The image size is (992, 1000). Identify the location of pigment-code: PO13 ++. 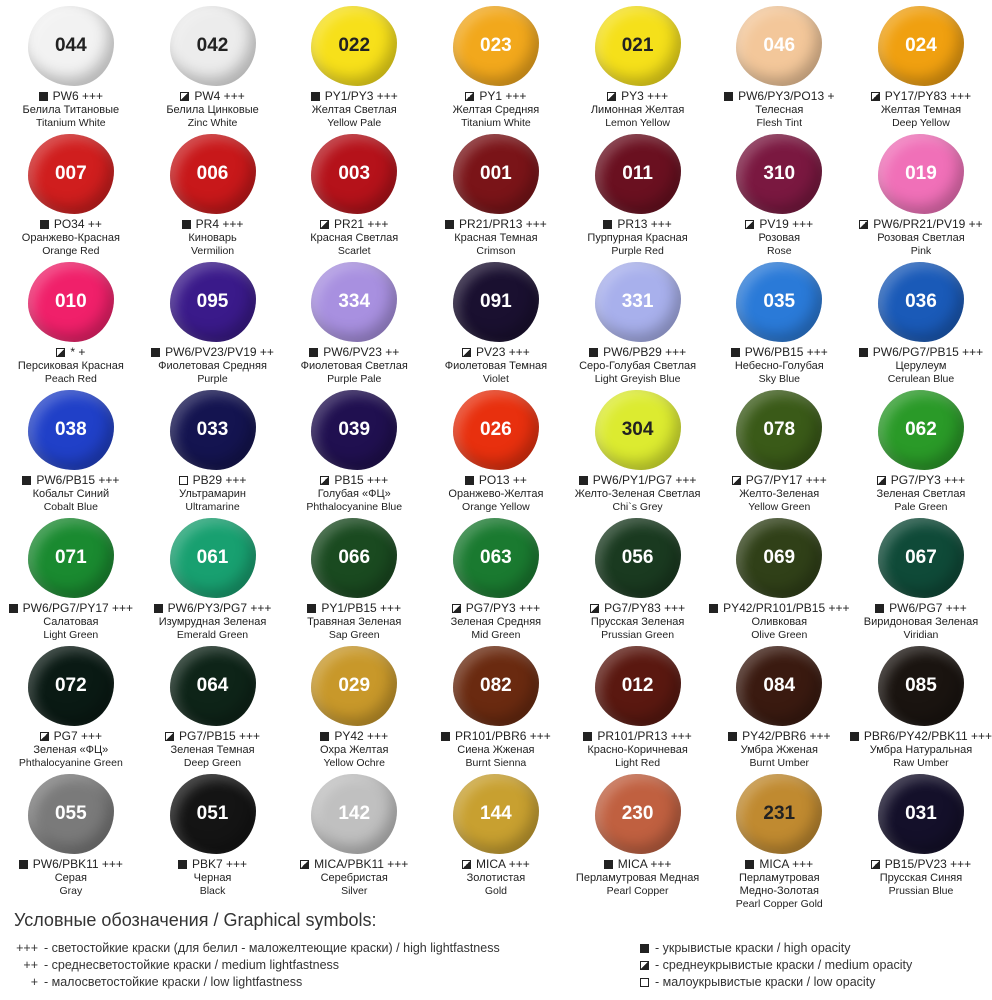
(502, 480).